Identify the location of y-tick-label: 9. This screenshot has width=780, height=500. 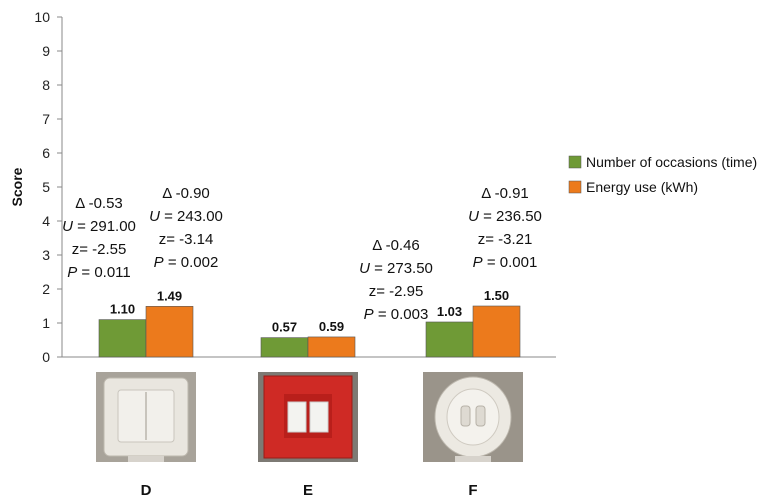
(46, 51).